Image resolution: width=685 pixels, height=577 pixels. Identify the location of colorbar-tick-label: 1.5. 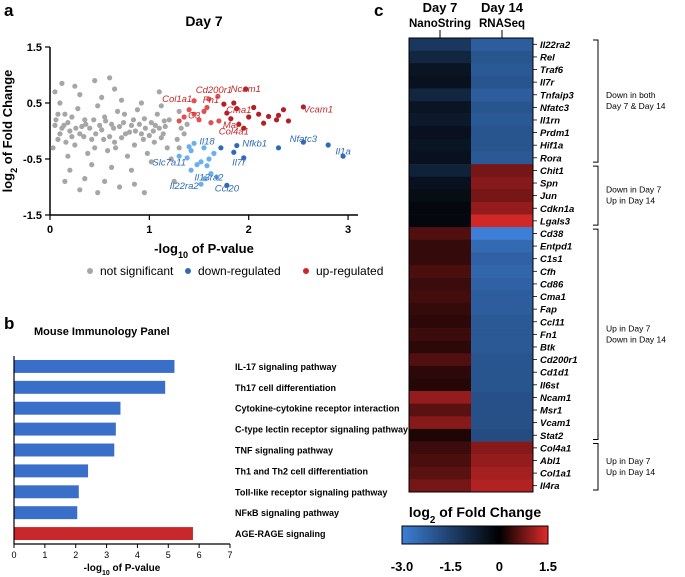
(548, 566).